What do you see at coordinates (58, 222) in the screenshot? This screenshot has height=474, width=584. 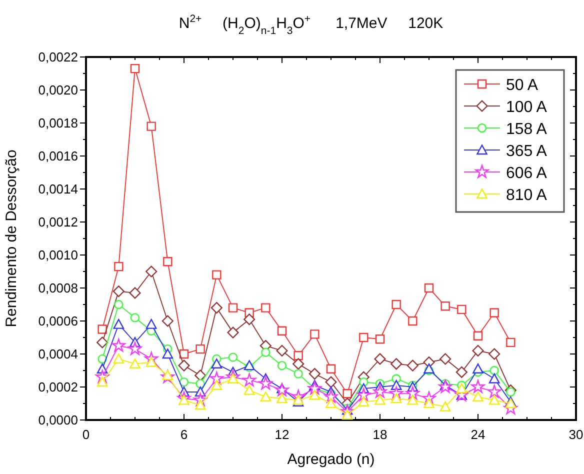 I see `y-tick-label: 0,0012` at bounding box center [58, 222].